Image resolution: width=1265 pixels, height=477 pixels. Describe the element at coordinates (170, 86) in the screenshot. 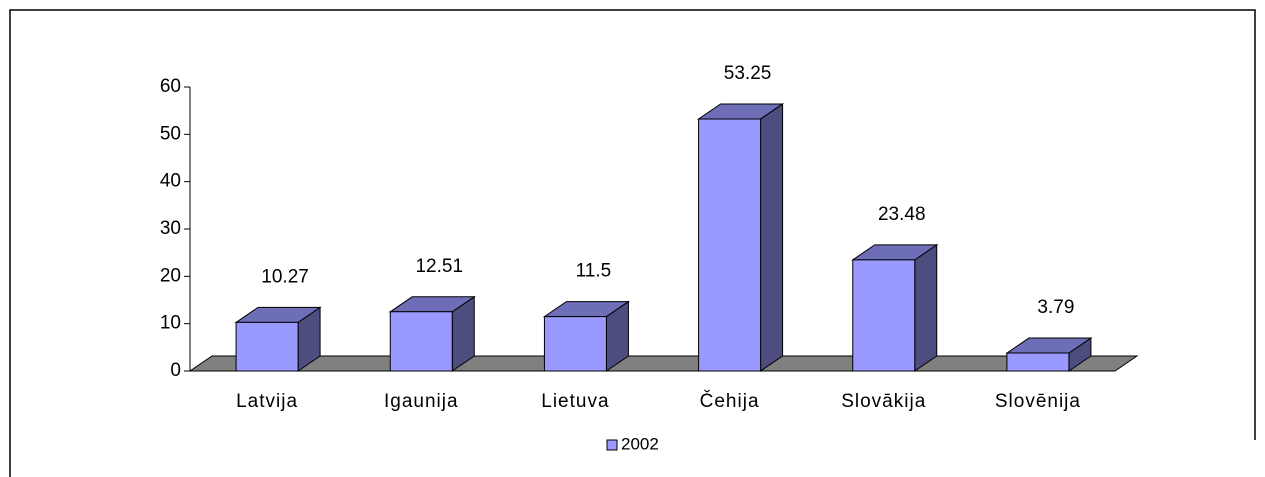

I see `y-tick-label: 60` at that location.